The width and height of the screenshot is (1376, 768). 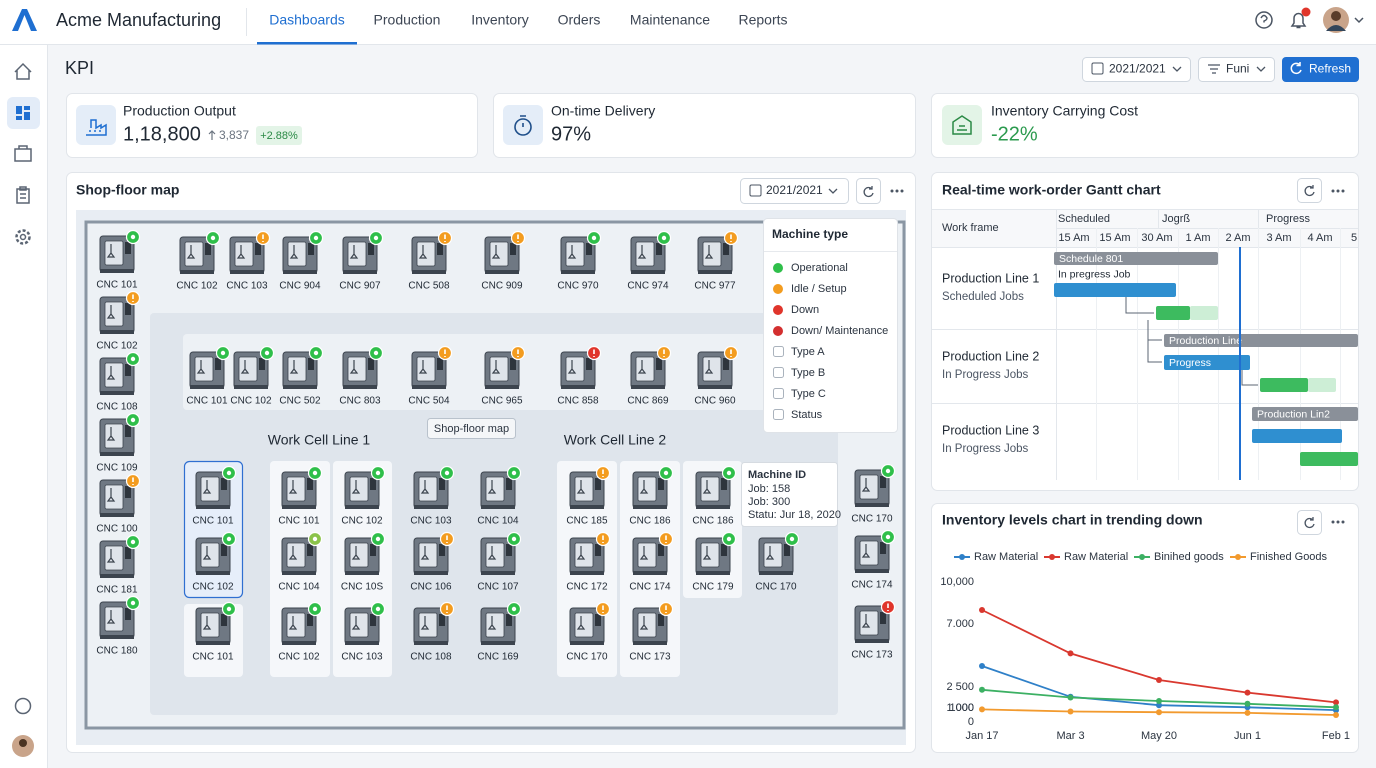 What do you see at coordinates (1298, 20) in the screenshot?
I see `bell-icon` at bounding box center [1298, 20].